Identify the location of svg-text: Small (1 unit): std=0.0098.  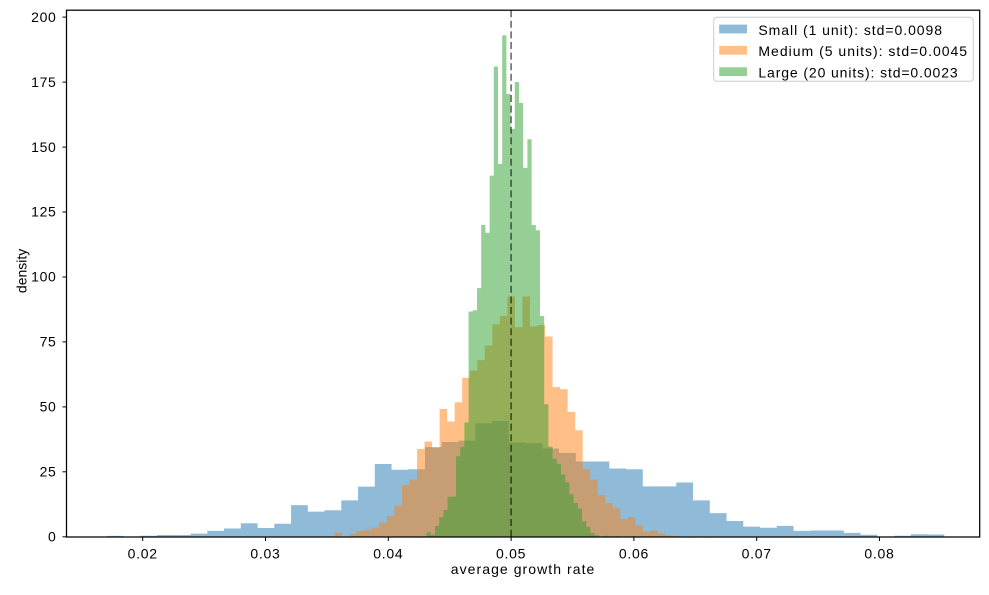
(850, 30).